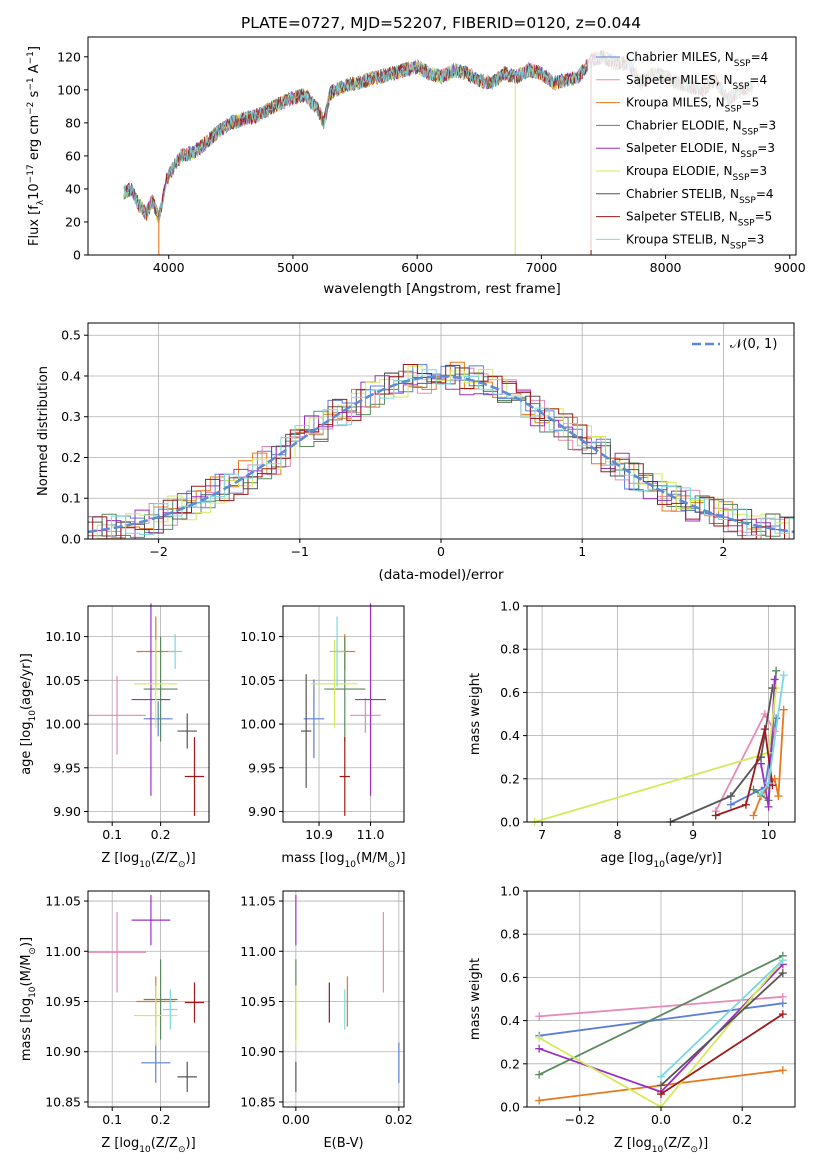  Describe the element at coordinates (73, 188) in the screenshot. I see `y-tick-label: 40` at that location.